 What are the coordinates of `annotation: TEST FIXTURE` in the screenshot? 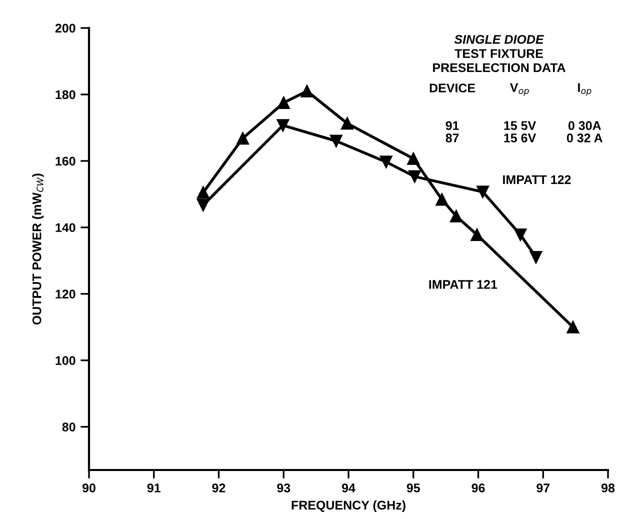 It's located at (498, 53).